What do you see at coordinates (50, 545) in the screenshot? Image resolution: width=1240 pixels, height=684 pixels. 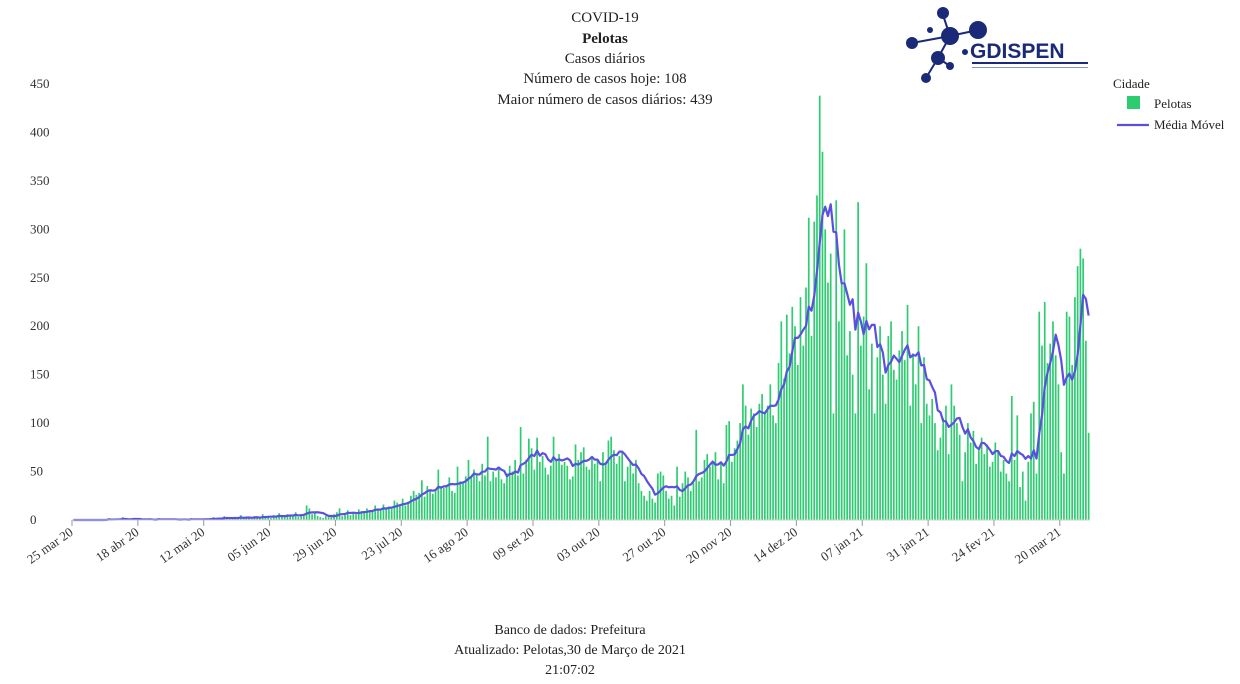 I see `x-tick-label: 25 mar 20` at bounding box center [50, 545].